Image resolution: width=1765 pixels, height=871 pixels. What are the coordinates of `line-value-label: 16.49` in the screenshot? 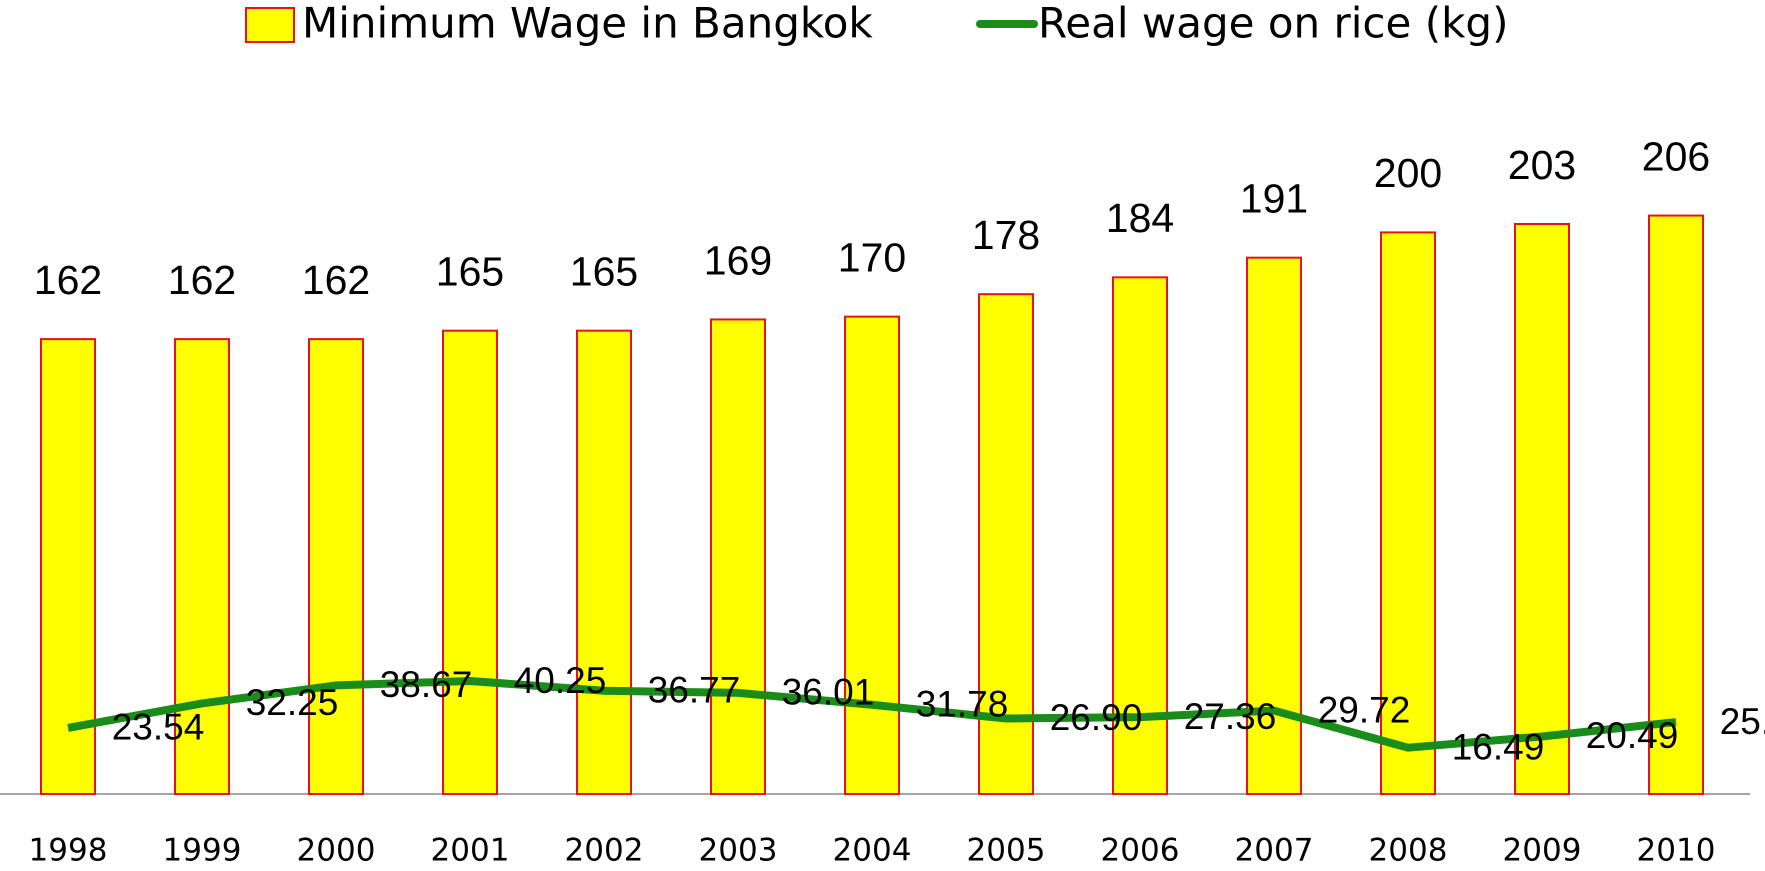 It's located at (1498, 746).